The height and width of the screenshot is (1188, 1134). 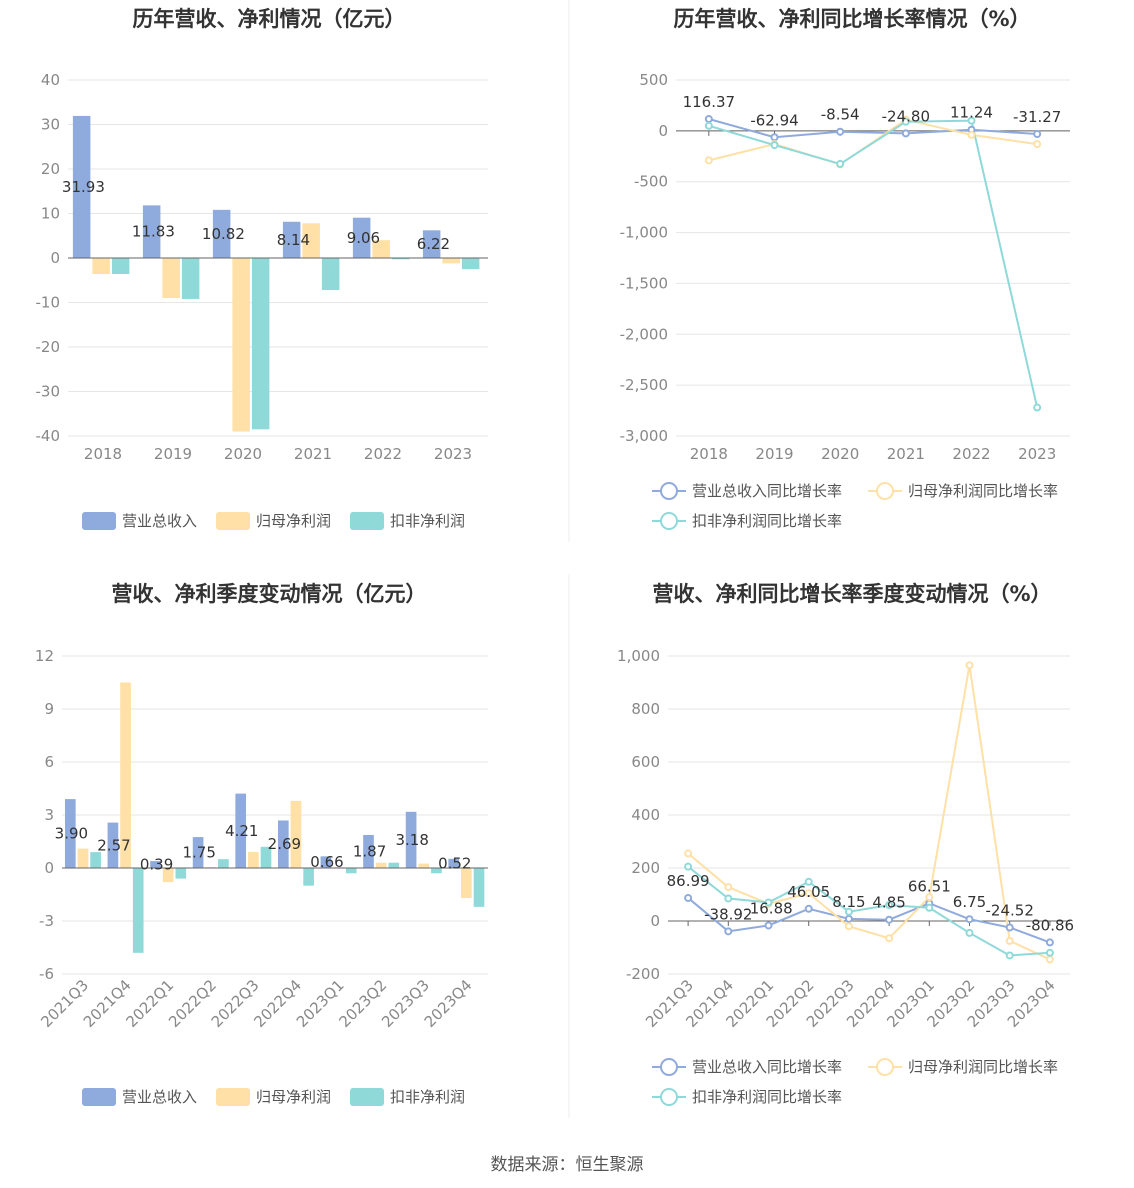 I want to click on legend-swatch, so click(x=233, y=521).